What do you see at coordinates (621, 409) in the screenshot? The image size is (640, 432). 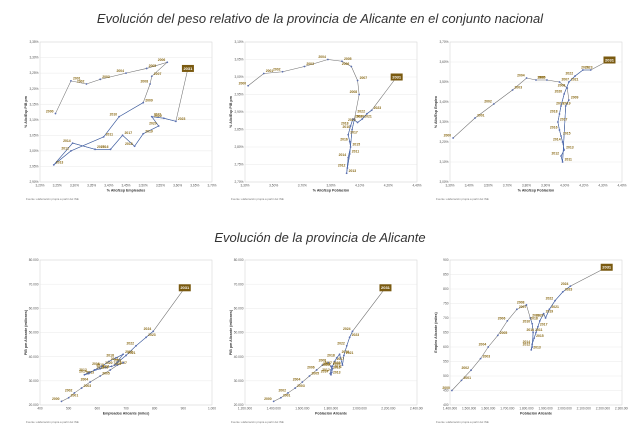 I see `x-tick-label: 2.300.000` at bounding box center [621, 409].